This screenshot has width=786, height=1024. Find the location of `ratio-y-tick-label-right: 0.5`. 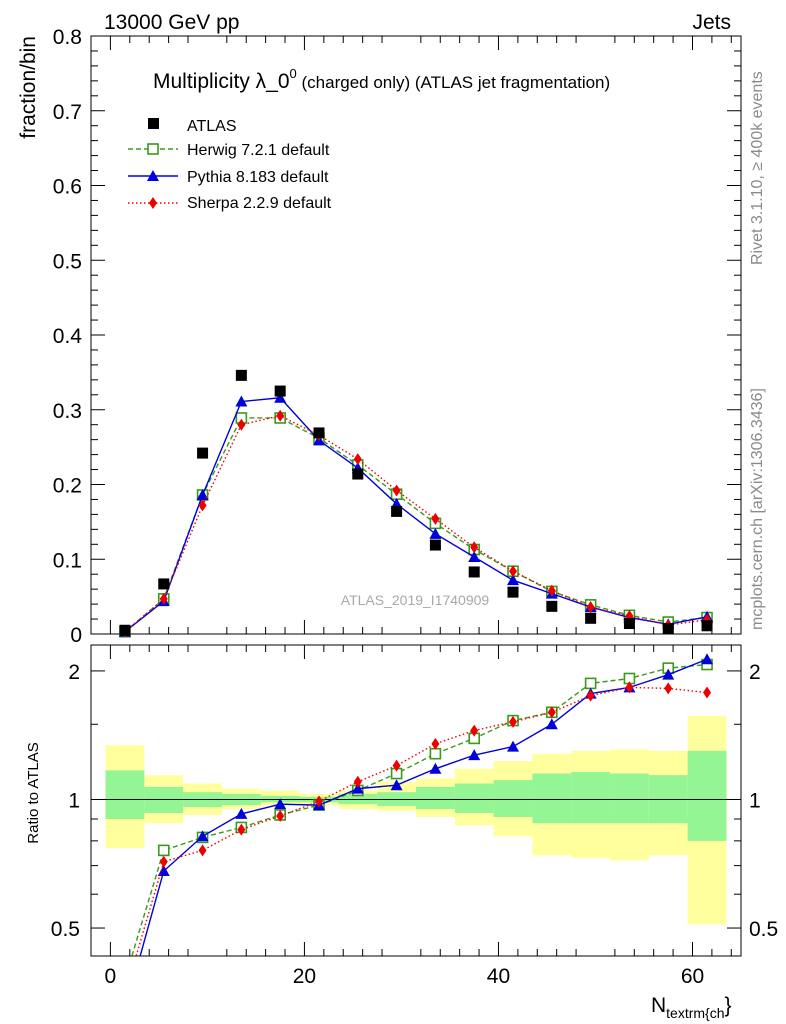

ratio-y-tick-label-right: 0.5 is located at coordinates (763, 929).